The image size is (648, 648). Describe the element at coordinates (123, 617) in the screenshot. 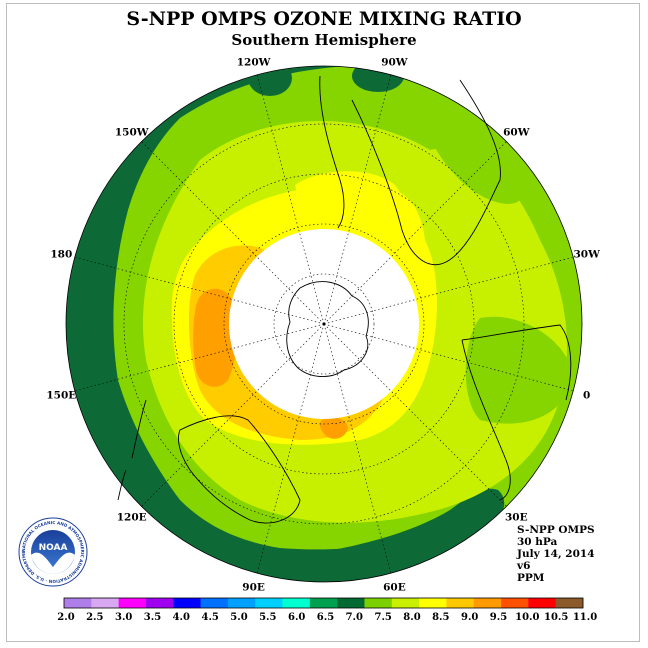

I see `colorbar-tick-label: 3.0` at that location.